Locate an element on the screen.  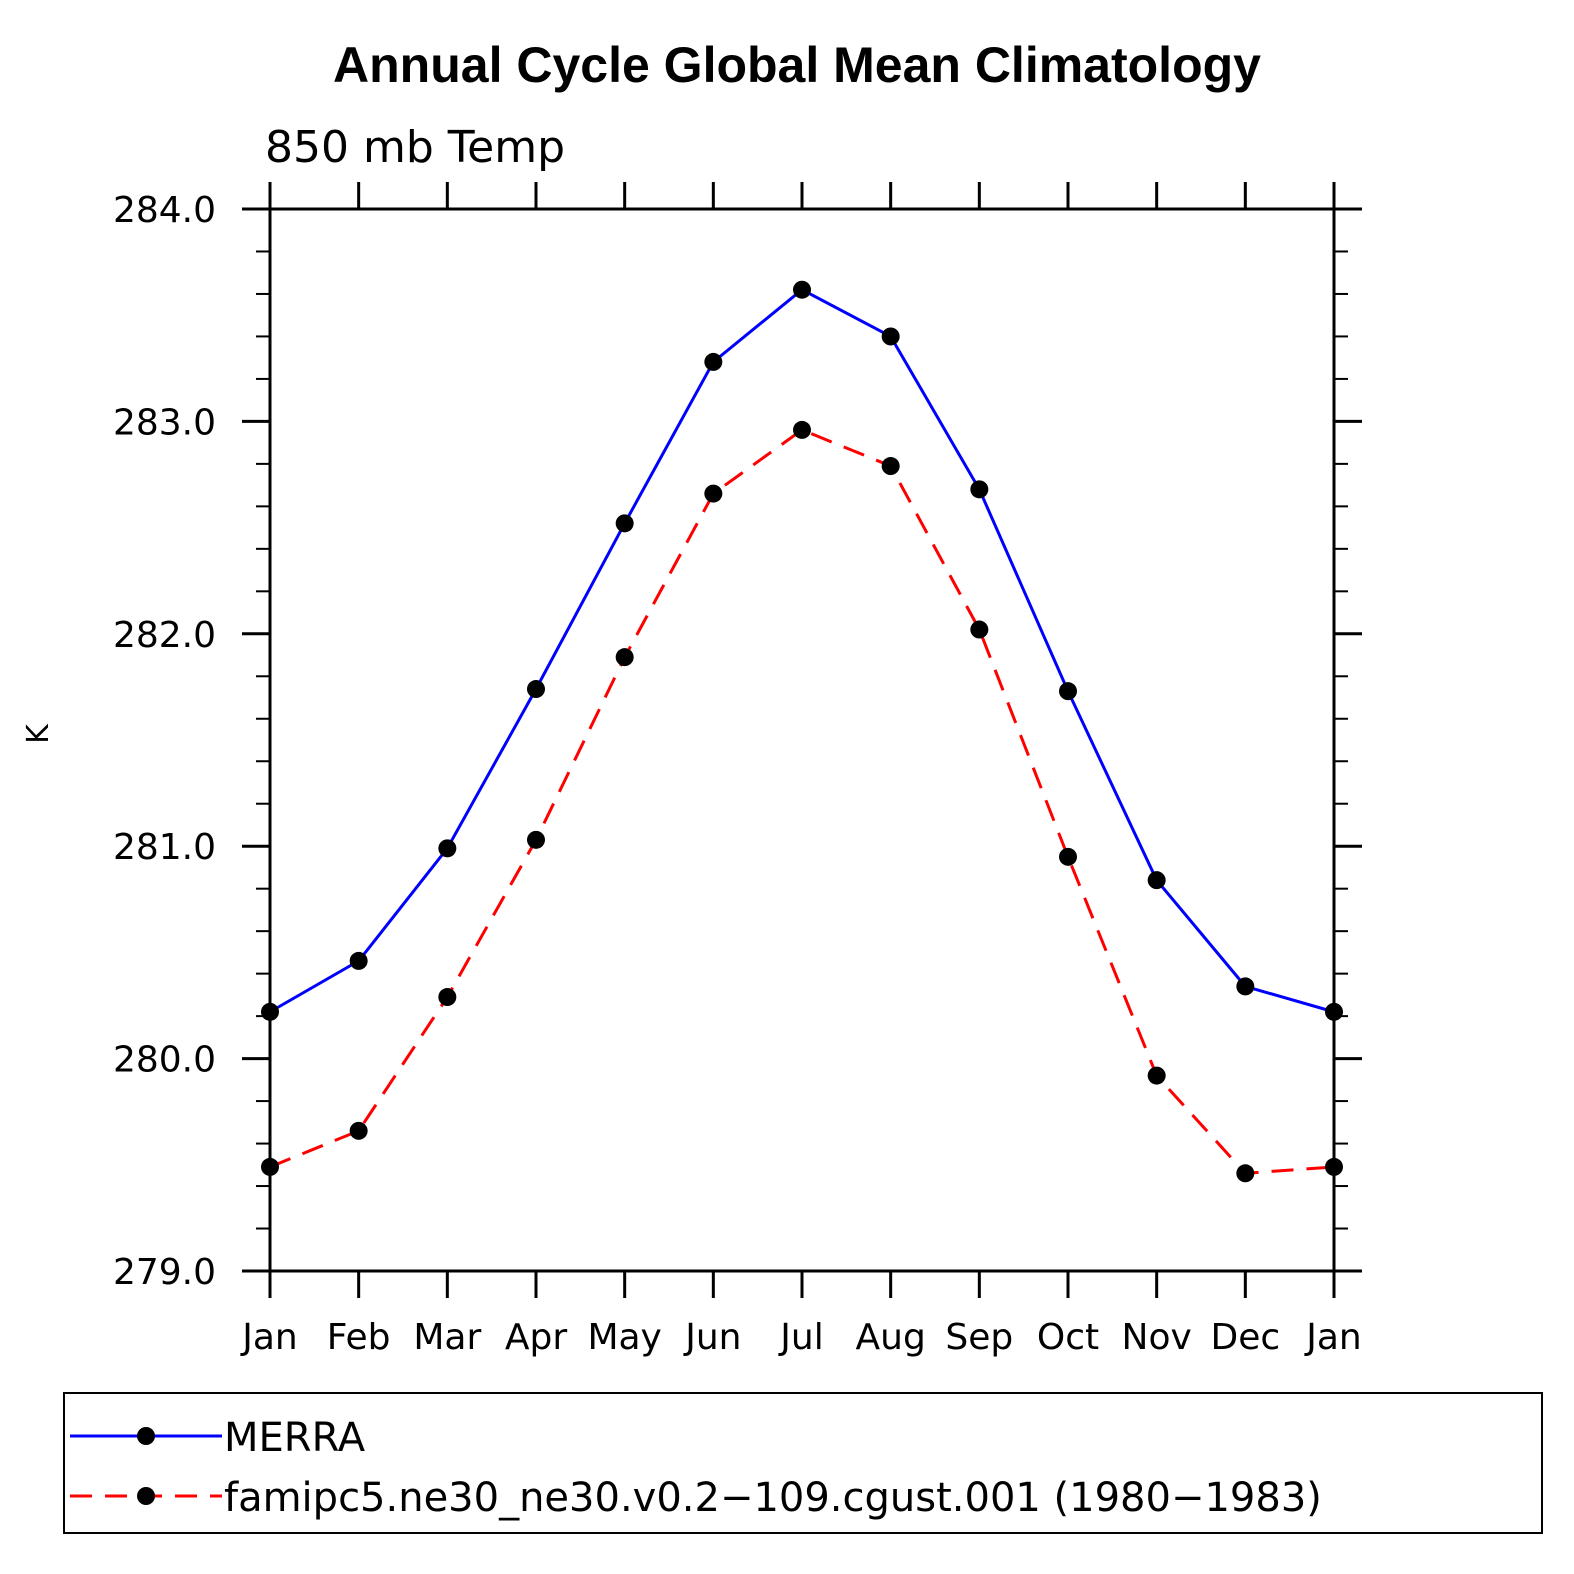
y-axis-label: K is located at coordinates (38, 733).